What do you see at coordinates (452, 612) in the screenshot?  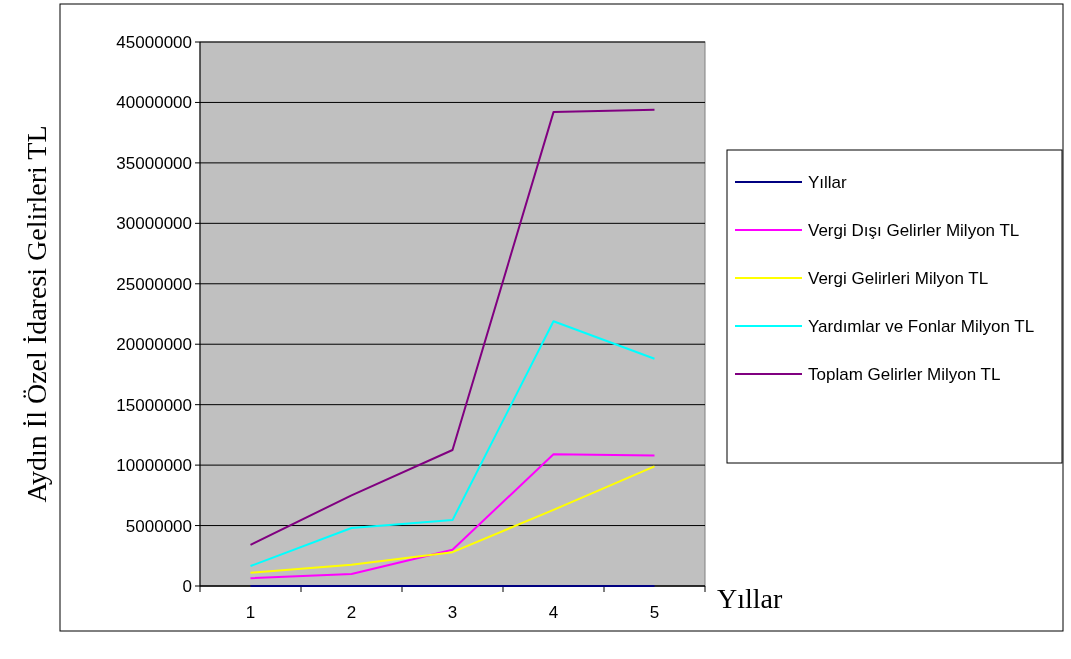 I see `x-tick-label: 3` at bounding box center [452, 612].